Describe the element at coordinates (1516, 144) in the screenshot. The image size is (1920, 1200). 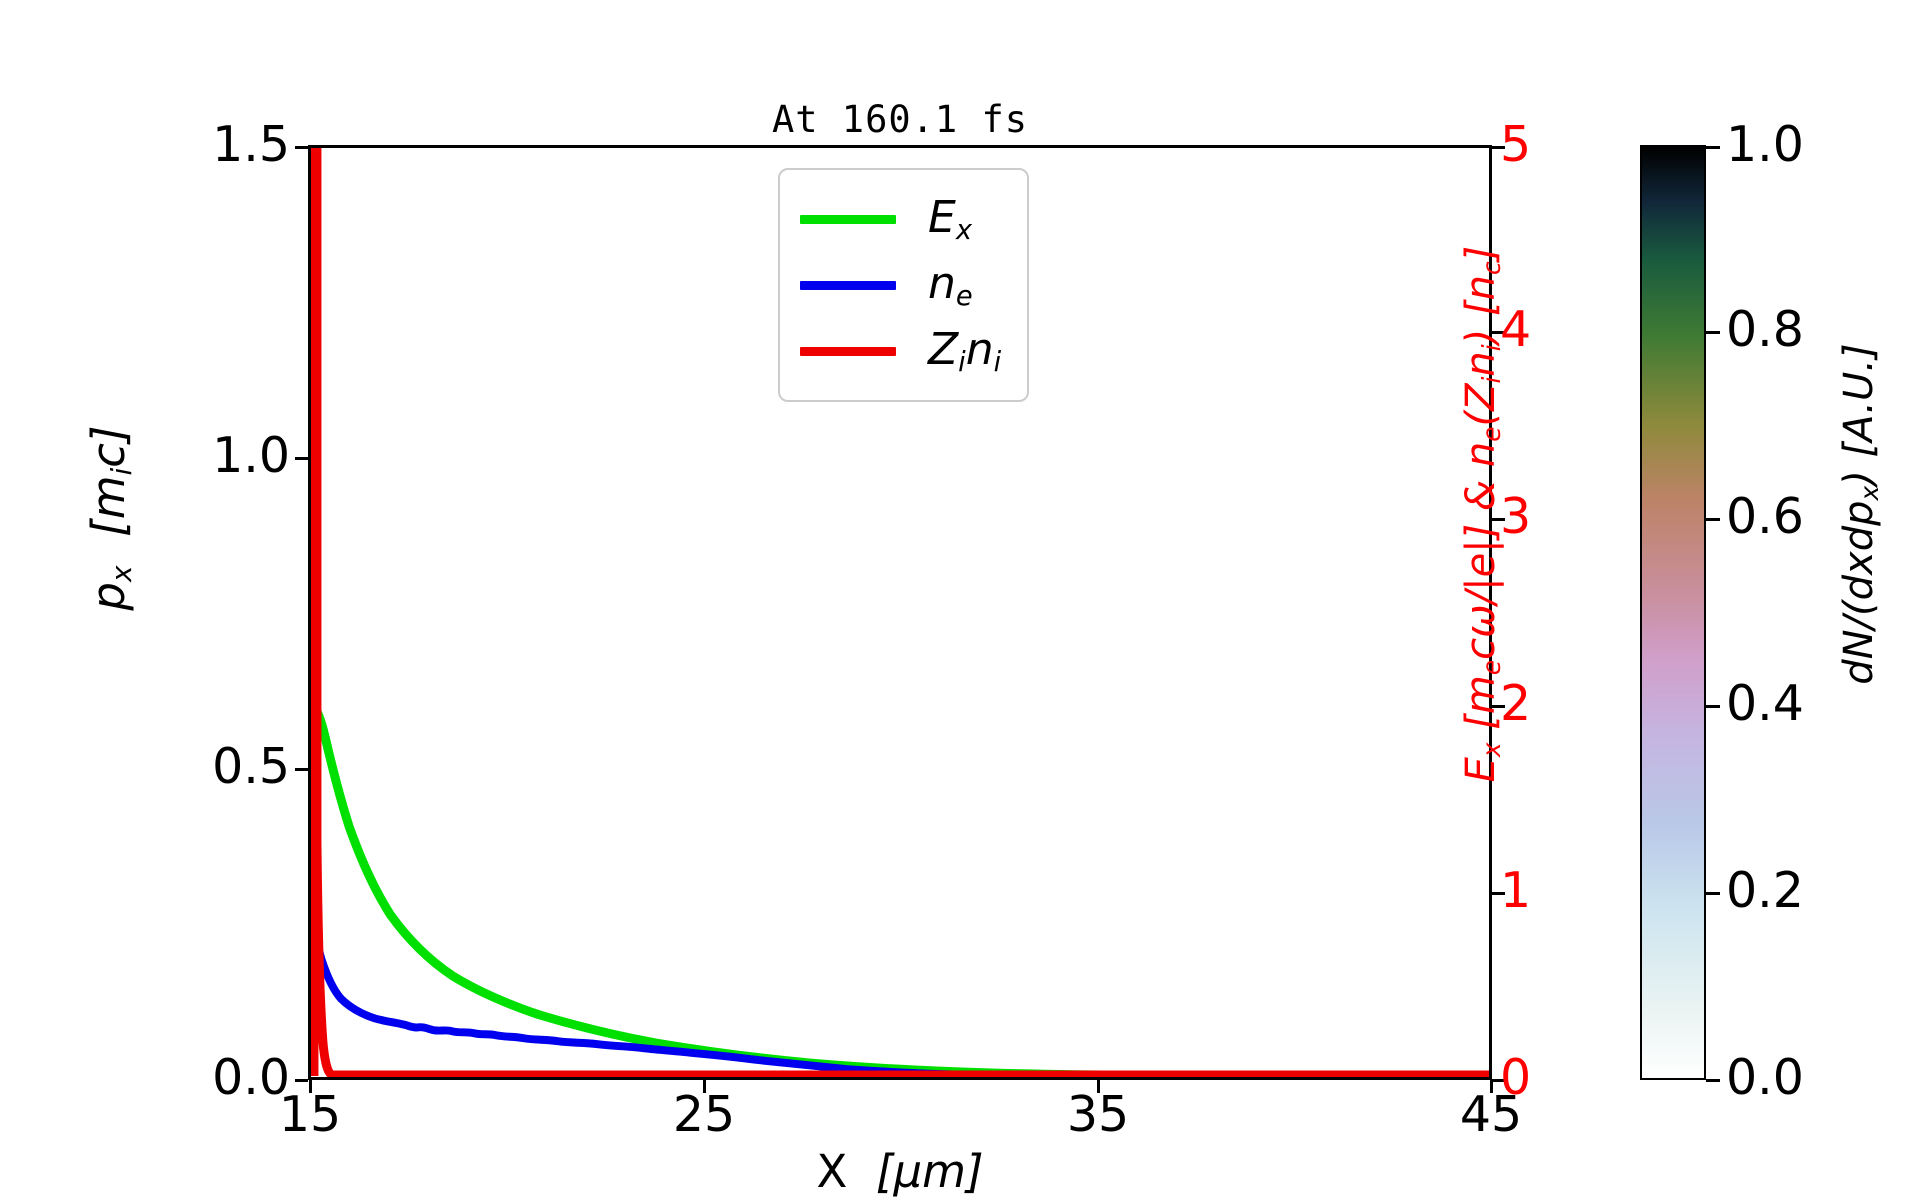
I see `ytick-label-right-5: 5` at that location.